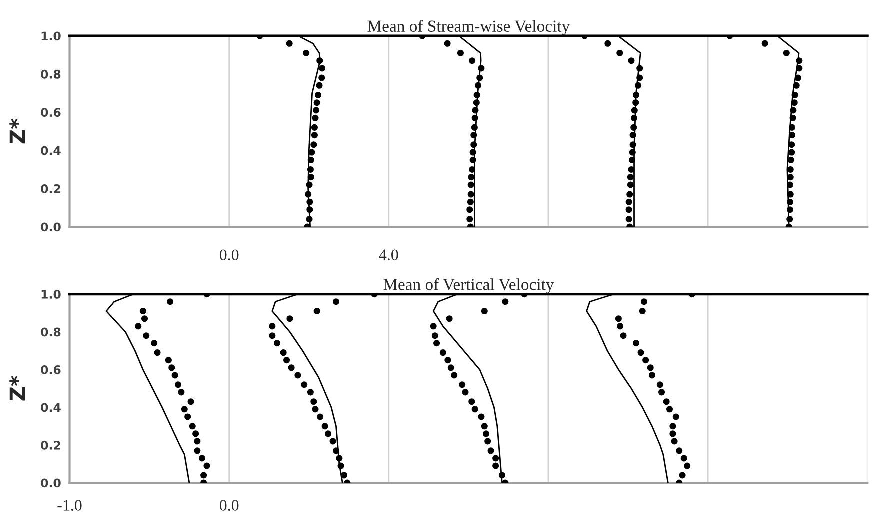  Describe the element at coordinates (388, 255) in the screenshot. I see `x-tick-label: 4.0` at that location.